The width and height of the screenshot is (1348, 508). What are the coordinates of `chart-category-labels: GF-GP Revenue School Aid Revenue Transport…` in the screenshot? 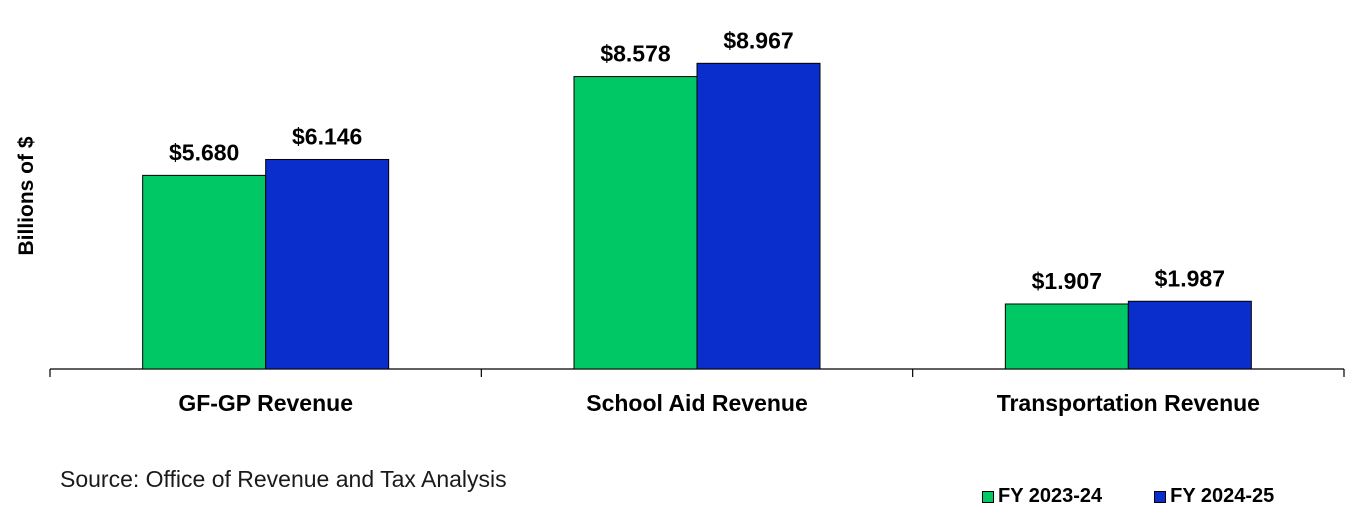 It's located at (719, 403).